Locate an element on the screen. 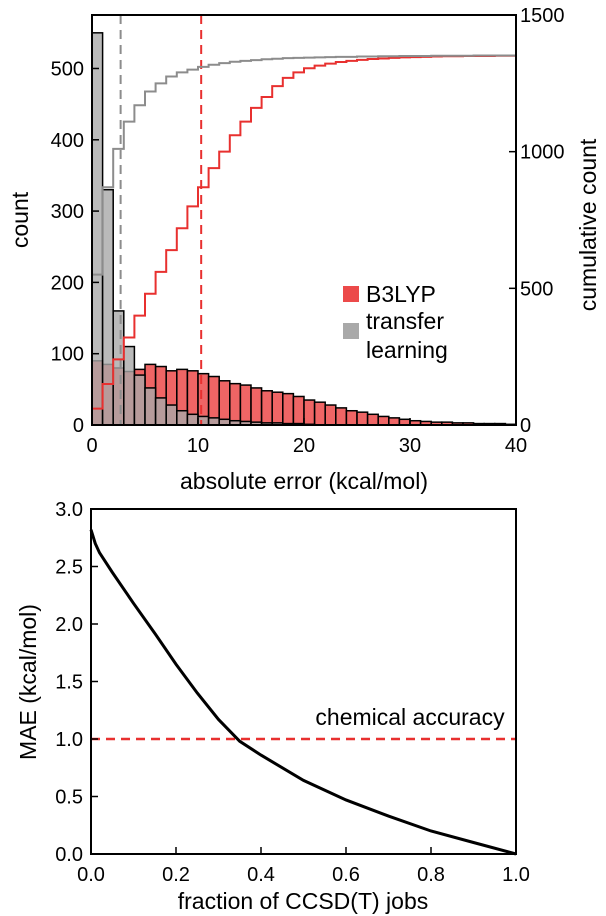 The height and width of the screenshot is (916, 606). x-tick-label: 0.2 is located at coordinates (176, 875).